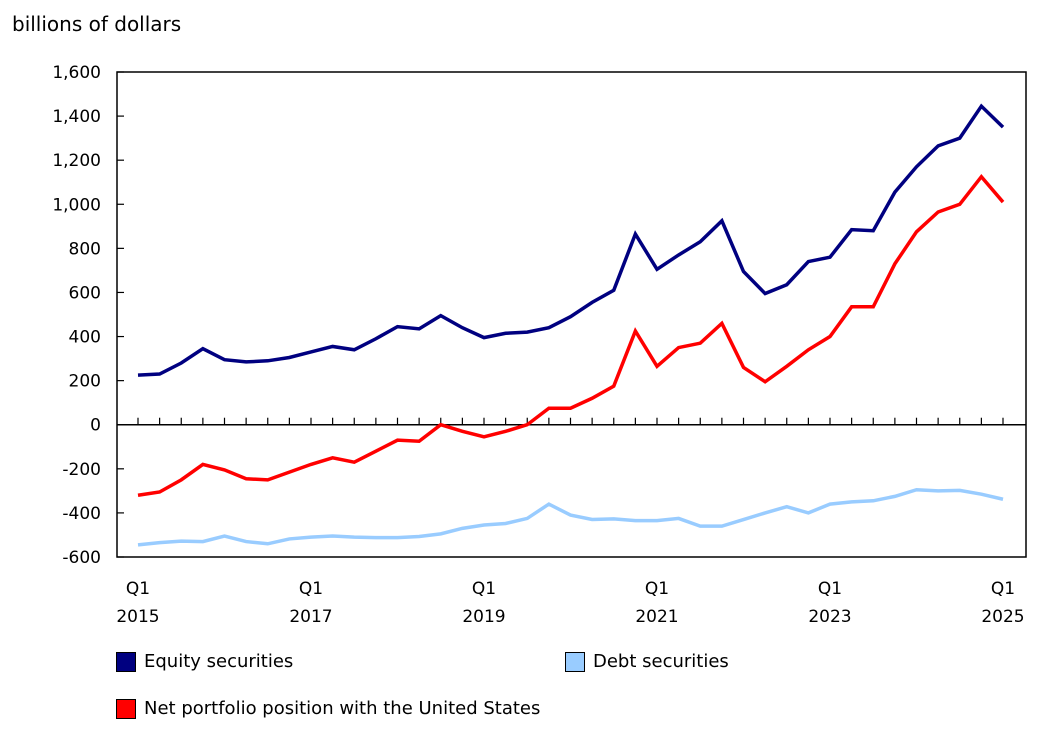  Describe the element at coordinates (137, 617) in the screenshot. I see `x-tick-label-year: 2015` at that location.